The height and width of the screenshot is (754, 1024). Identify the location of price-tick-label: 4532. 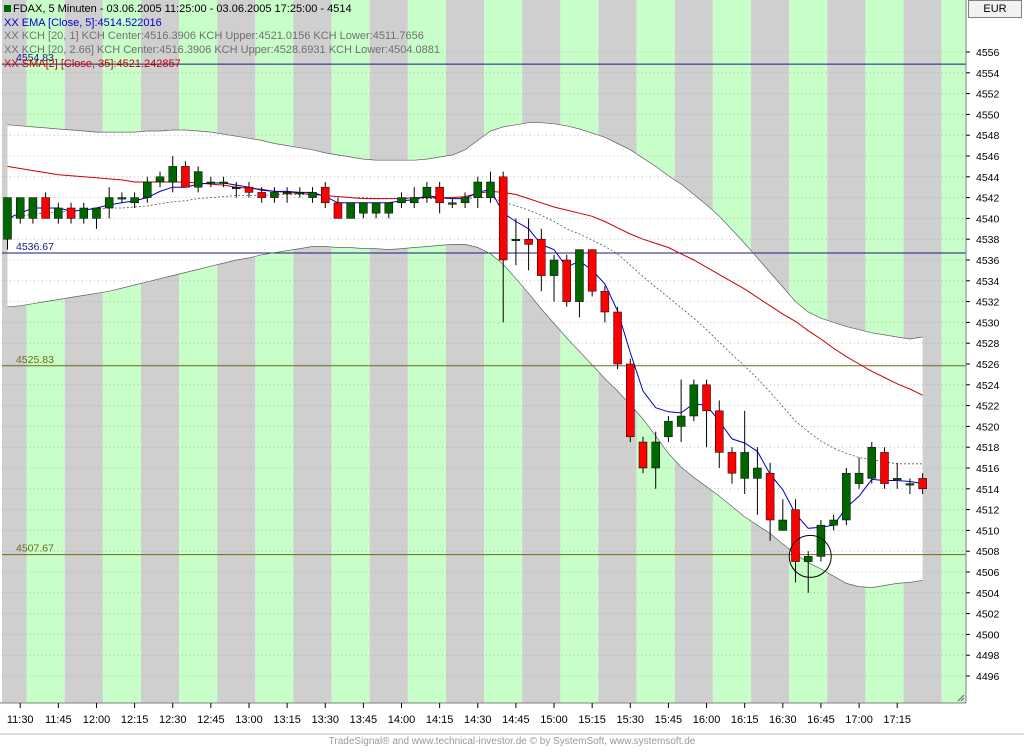
(988, 303).